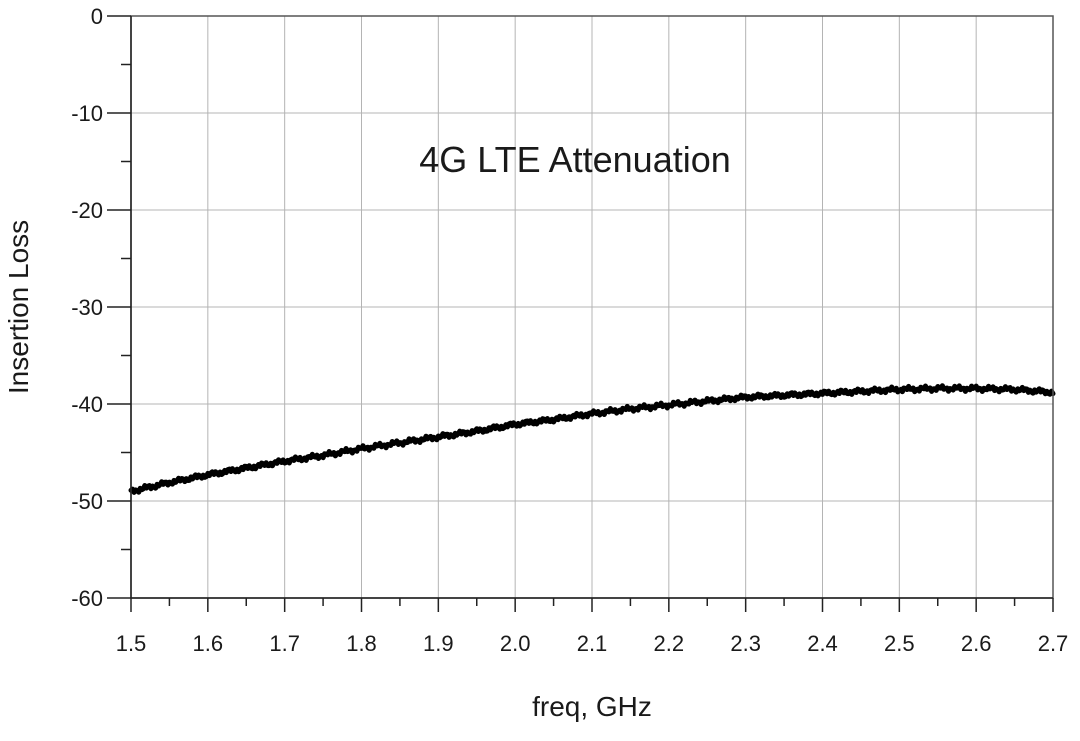 Image resolution: width=1080 pixels, height=741 pixels. I want to click on x-tick-label: 2.2, so click(669, 643).